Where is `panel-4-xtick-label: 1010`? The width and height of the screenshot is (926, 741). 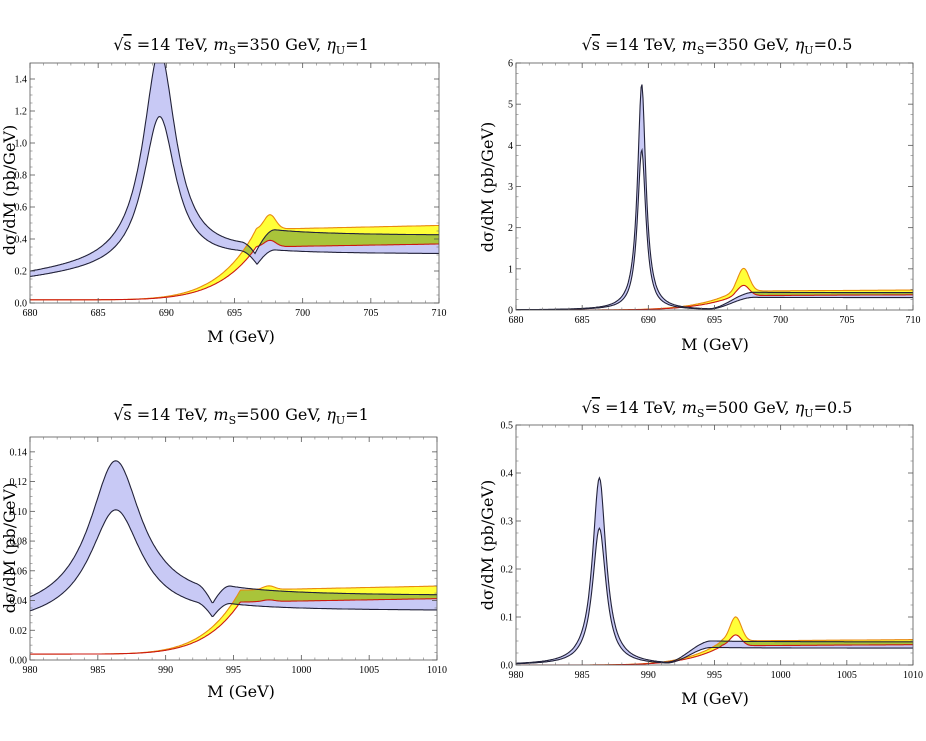
panel-4-xtick-label: 1010 is located at coordinates (913, 675).